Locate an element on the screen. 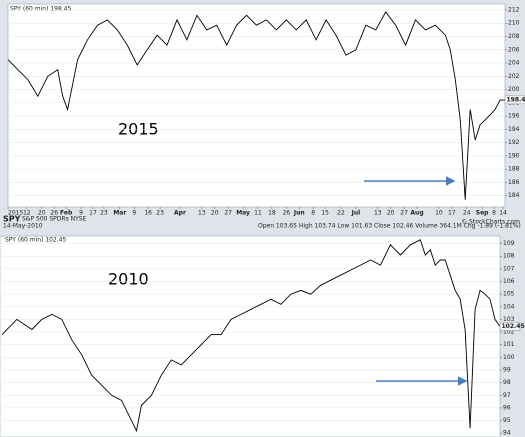 The height and width of the screenshot is (437, 525). x-tick-label: 2015 is located at coordinates (15, 213).